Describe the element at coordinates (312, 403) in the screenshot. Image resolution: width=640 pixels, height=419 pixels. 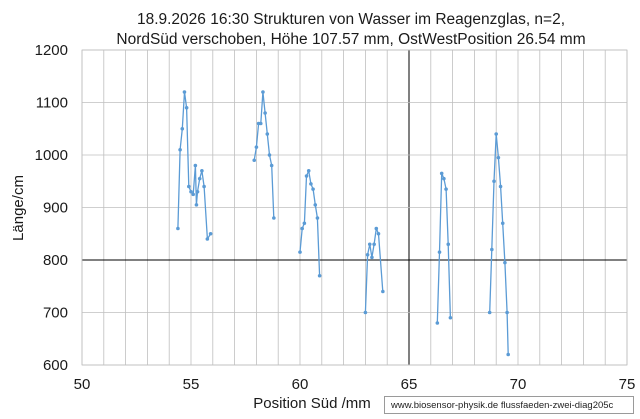
I see `x-axis-label: Position Süd /mm` at that location.